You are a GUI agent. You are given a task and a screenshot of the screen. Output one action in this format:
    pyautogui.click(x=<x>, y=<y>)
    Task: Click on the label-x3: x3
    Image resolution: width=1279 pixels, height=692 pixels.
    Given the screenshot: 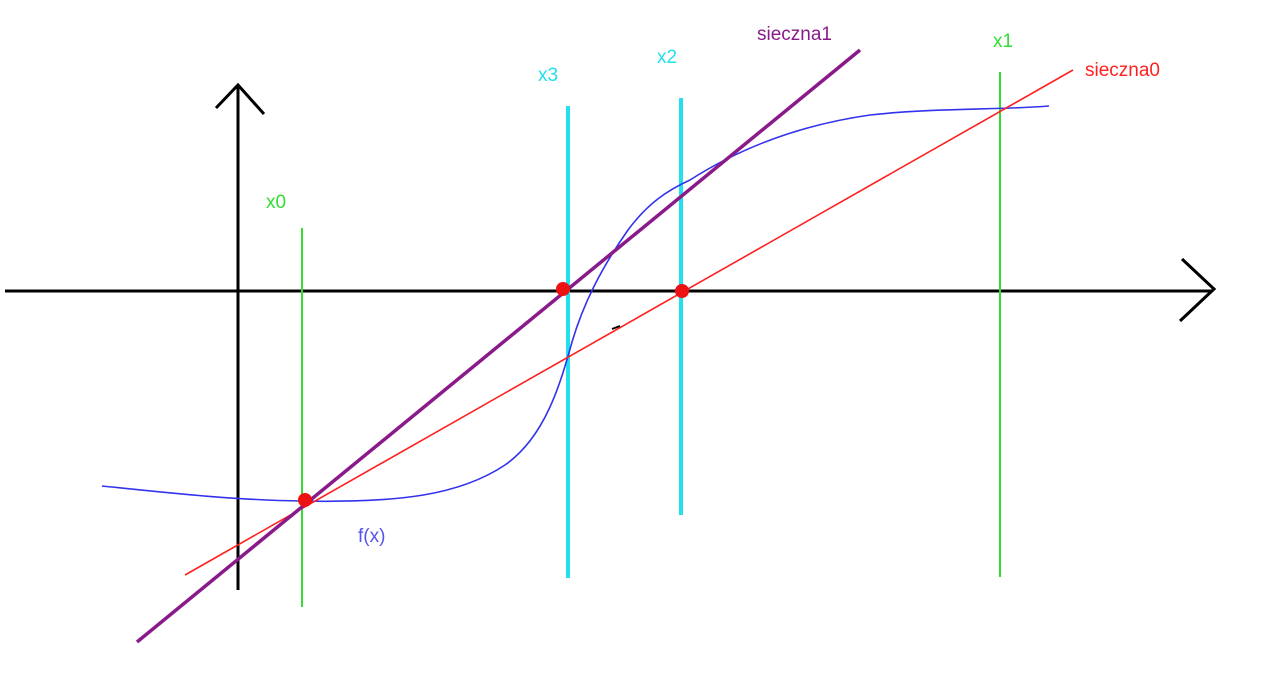 What is the action you would take?
    pyautogui.click(x=548, y=75)
    